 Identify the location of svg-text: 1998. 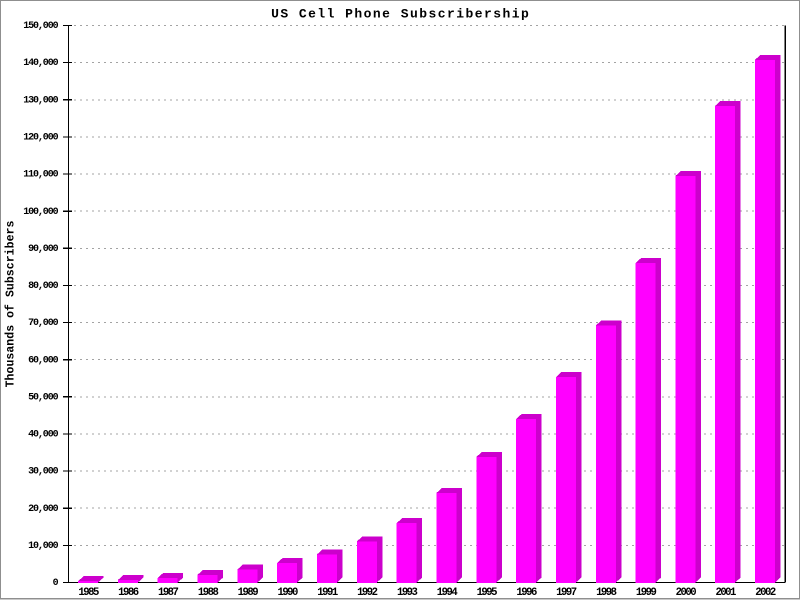
(606, 593).